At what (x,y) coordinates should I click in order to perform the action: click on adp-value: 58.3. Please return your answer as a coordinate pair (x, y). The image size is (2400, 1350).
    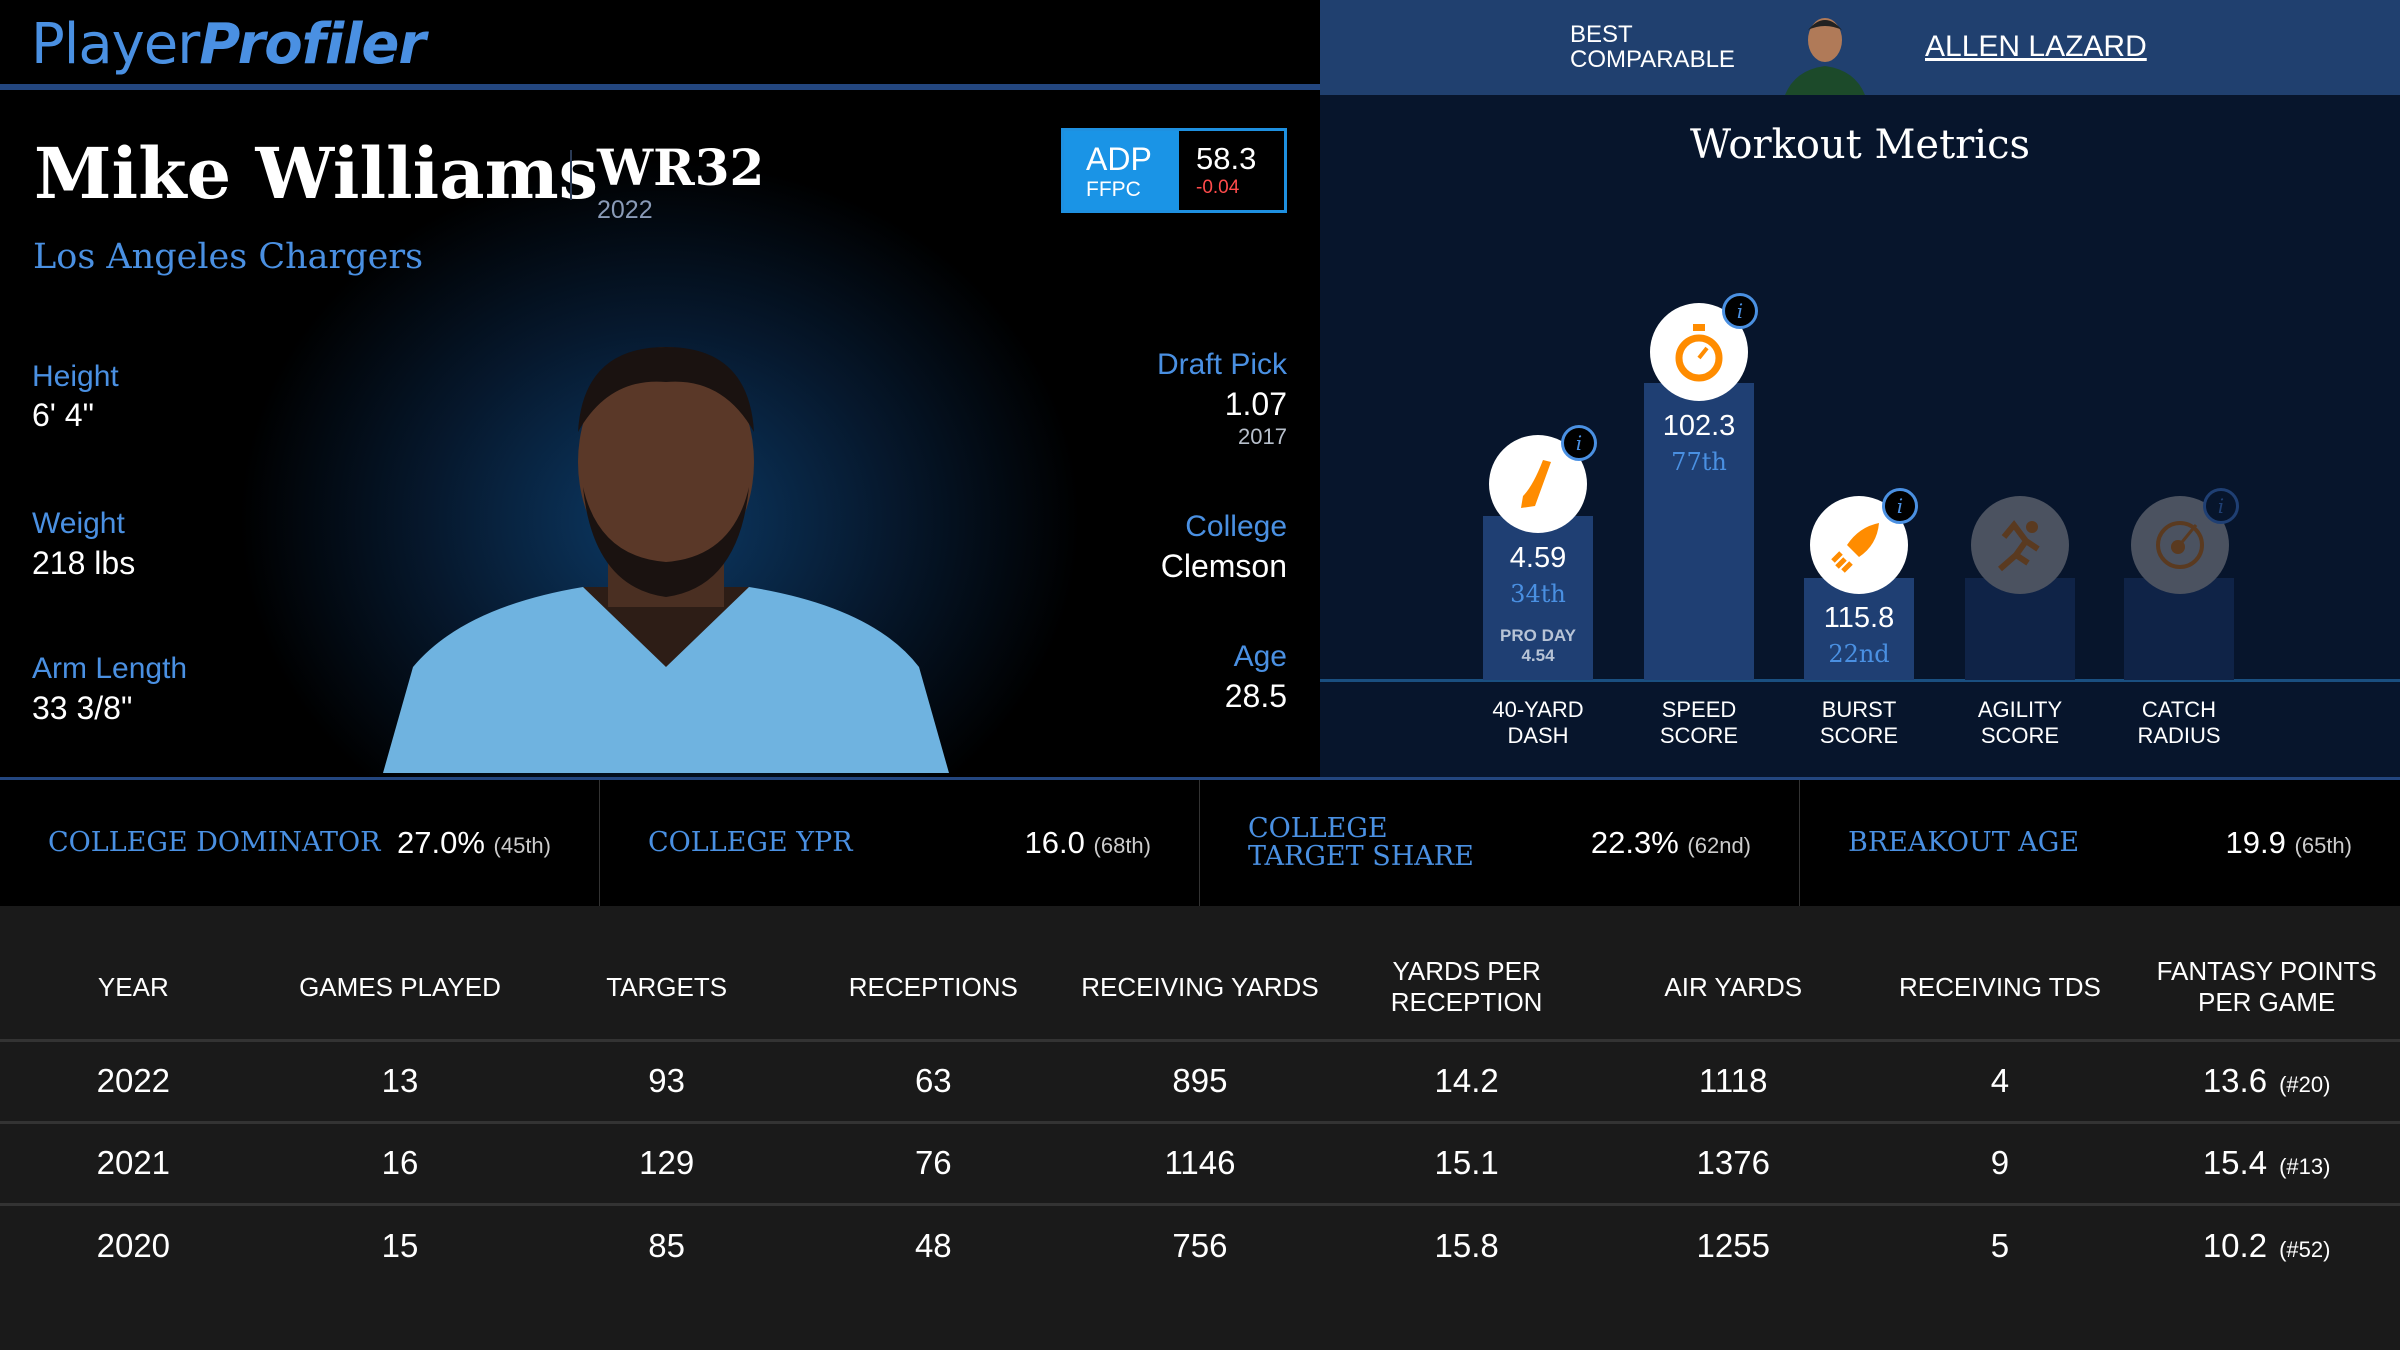
    Looking at the image, I should click on (1226, 158).